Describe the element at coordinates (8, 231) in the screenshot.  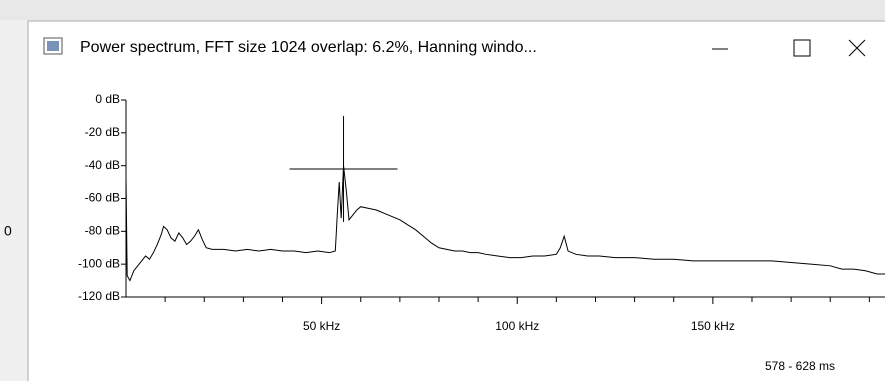
I see `background-text: 0` at that location.